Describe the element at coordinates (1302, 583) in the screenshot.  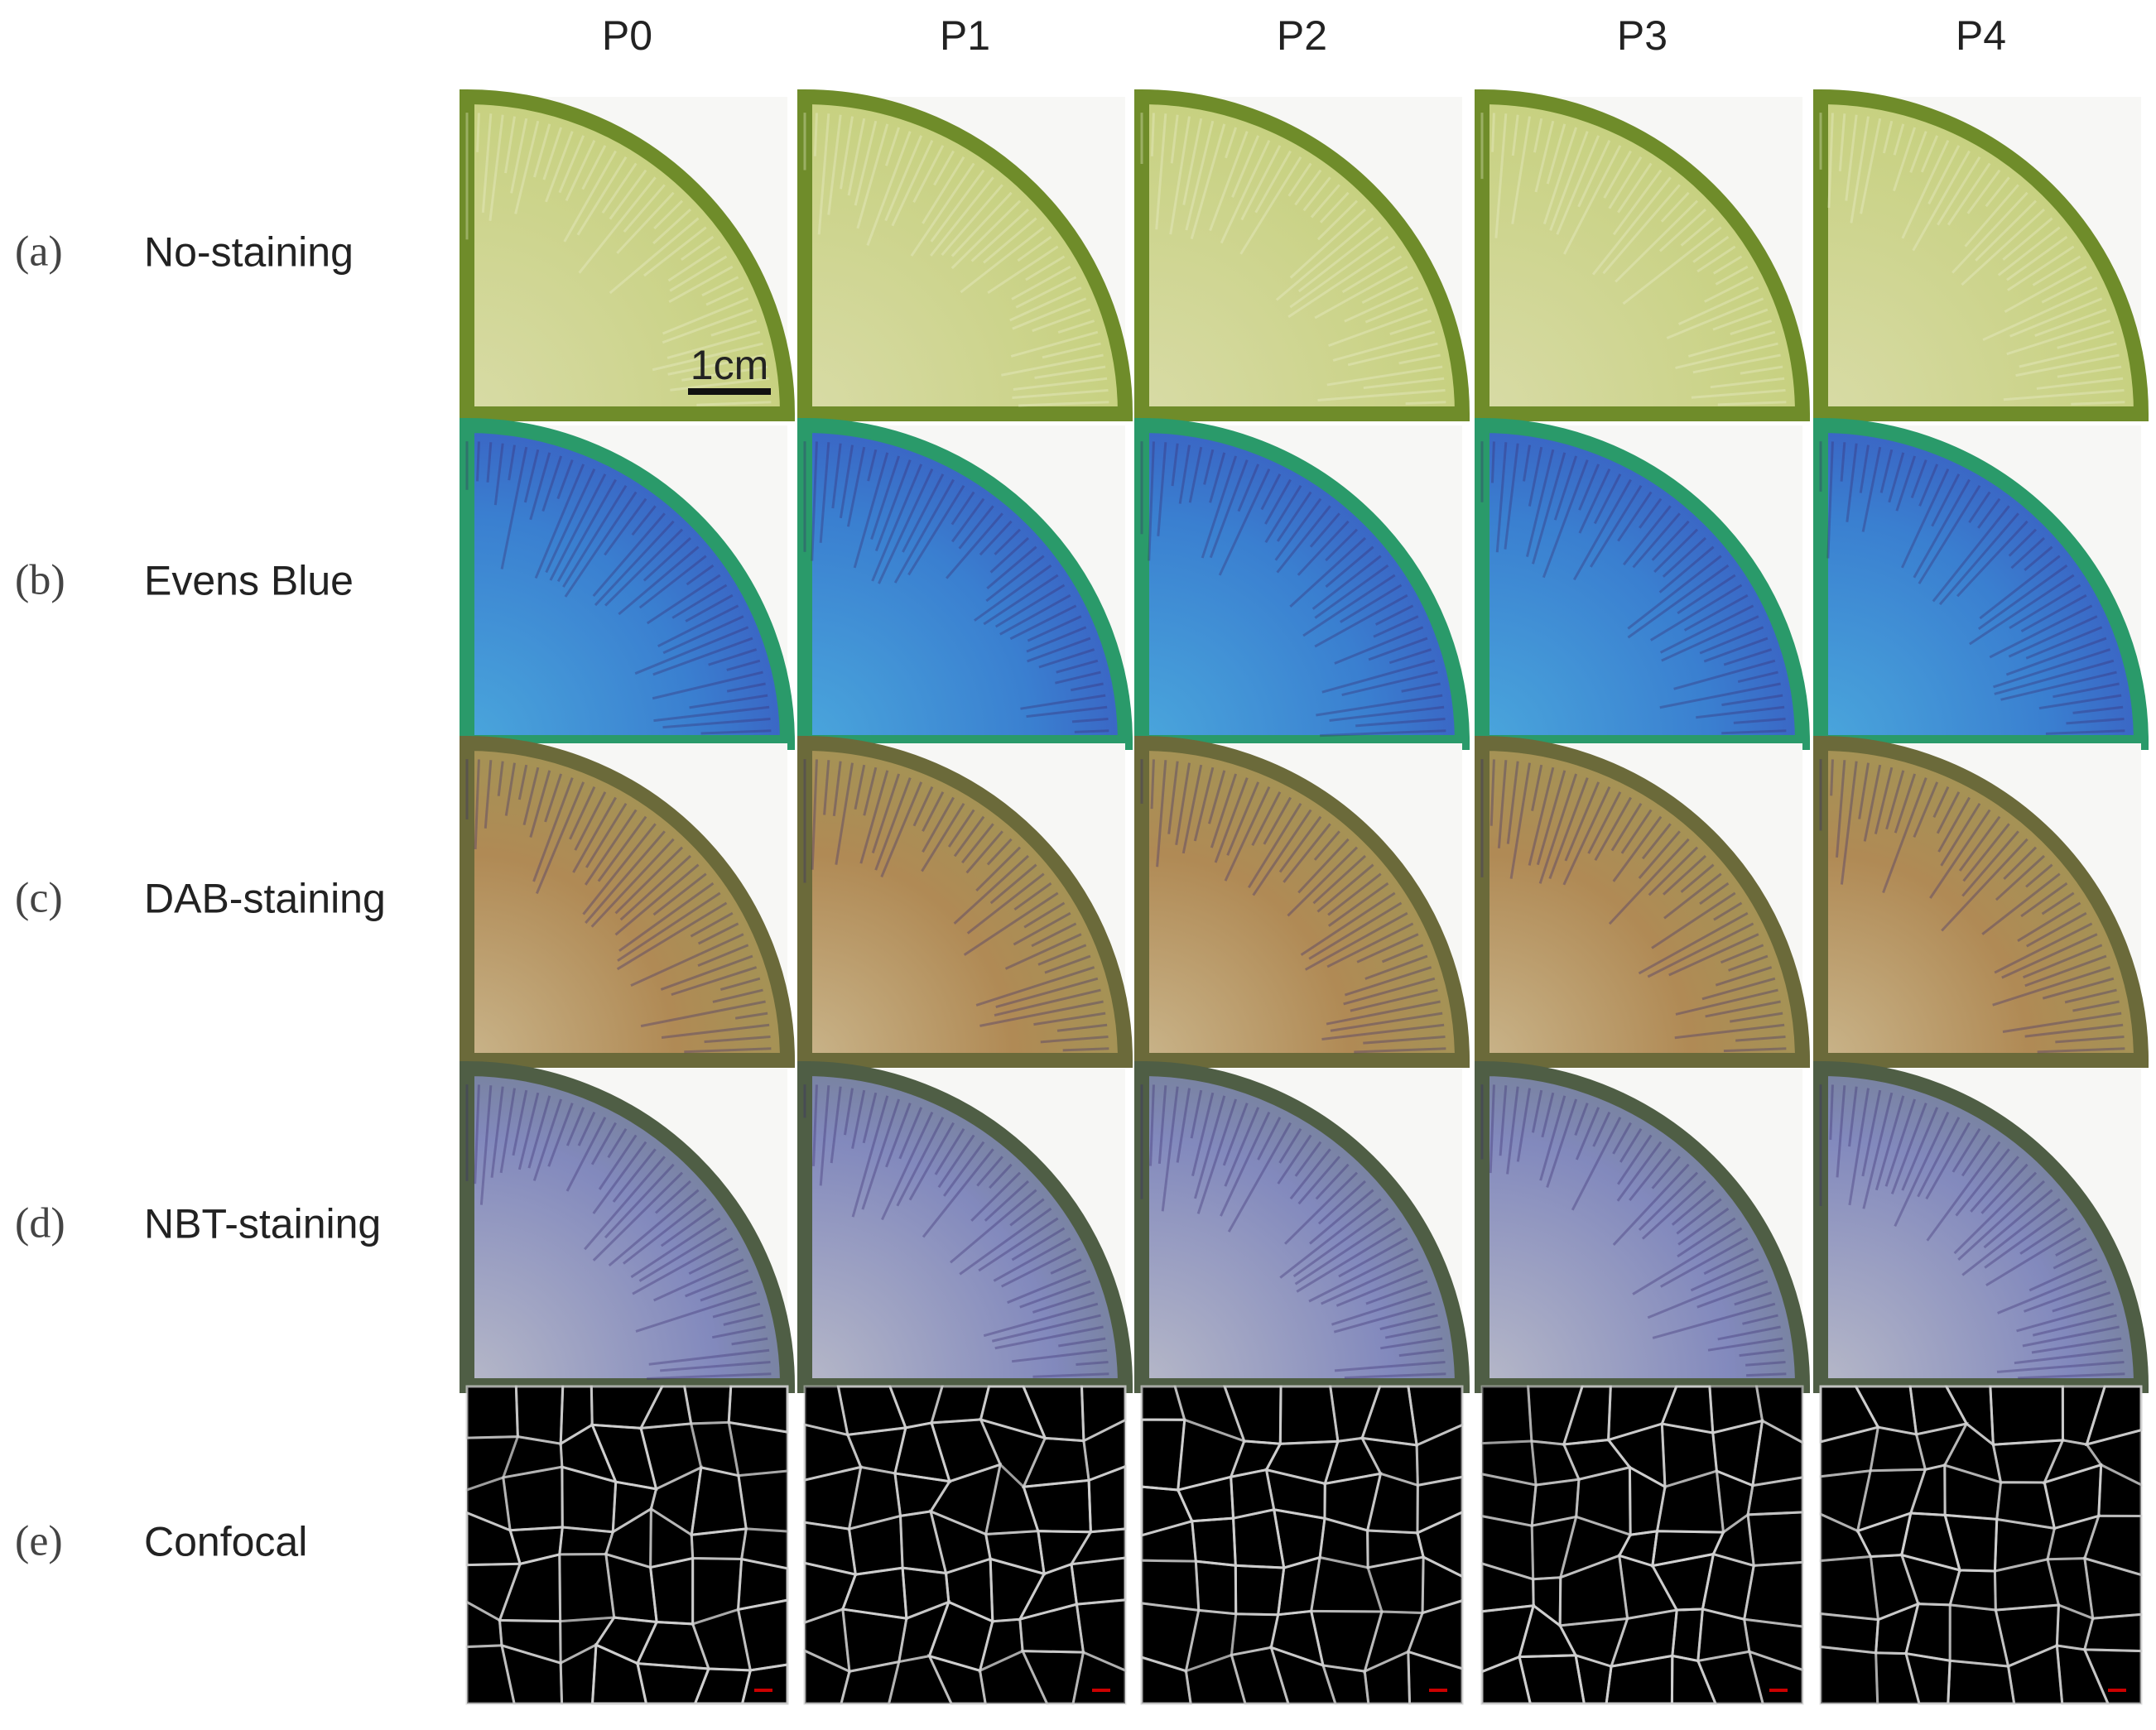
I see `tissue-slice` at that location.